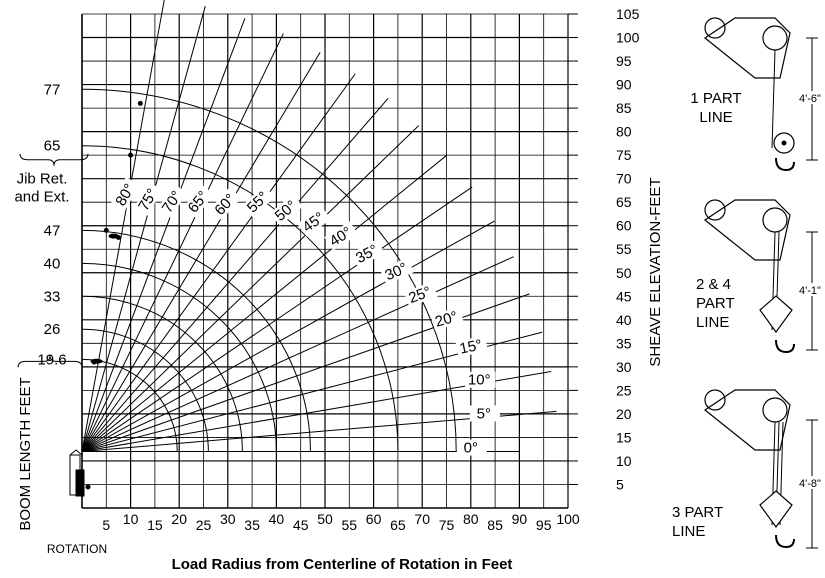 This screenshot has width=825, height=578. Describe the element at coordinates (52, 230) in the screenshot. I see `boom-length-label: 47` at that location.